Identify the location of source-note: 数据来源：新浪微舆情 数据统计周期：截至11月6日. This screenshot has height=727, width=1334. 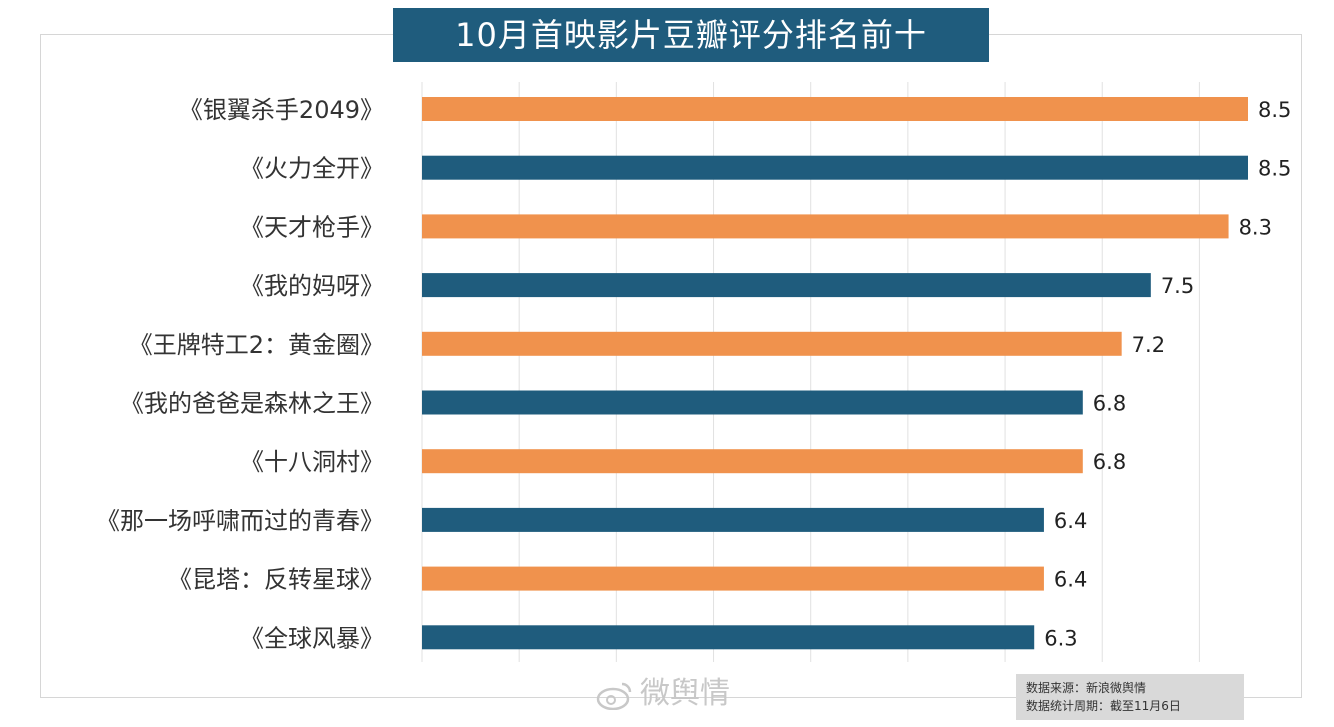
(1130, 697).